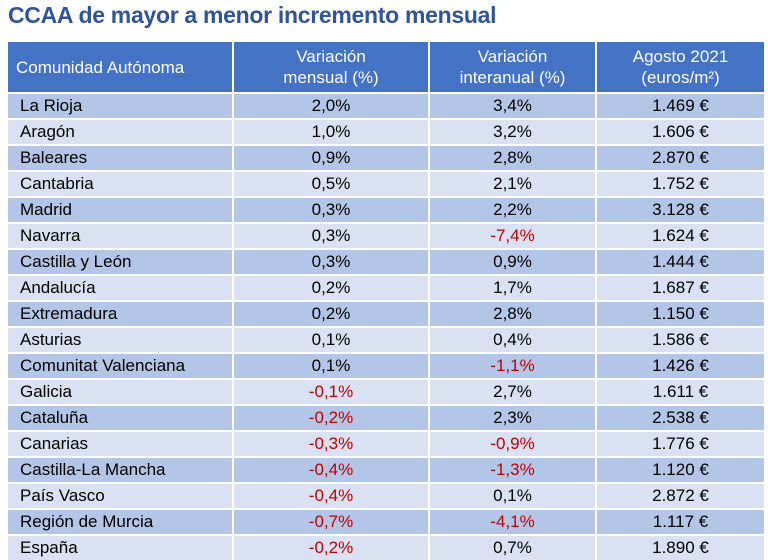 Image resolution: width=768 pixels, height=560 pixels. I want to click on table-row: Asturias 0,1% 0,4% 1.586 €, so click(386, 339).